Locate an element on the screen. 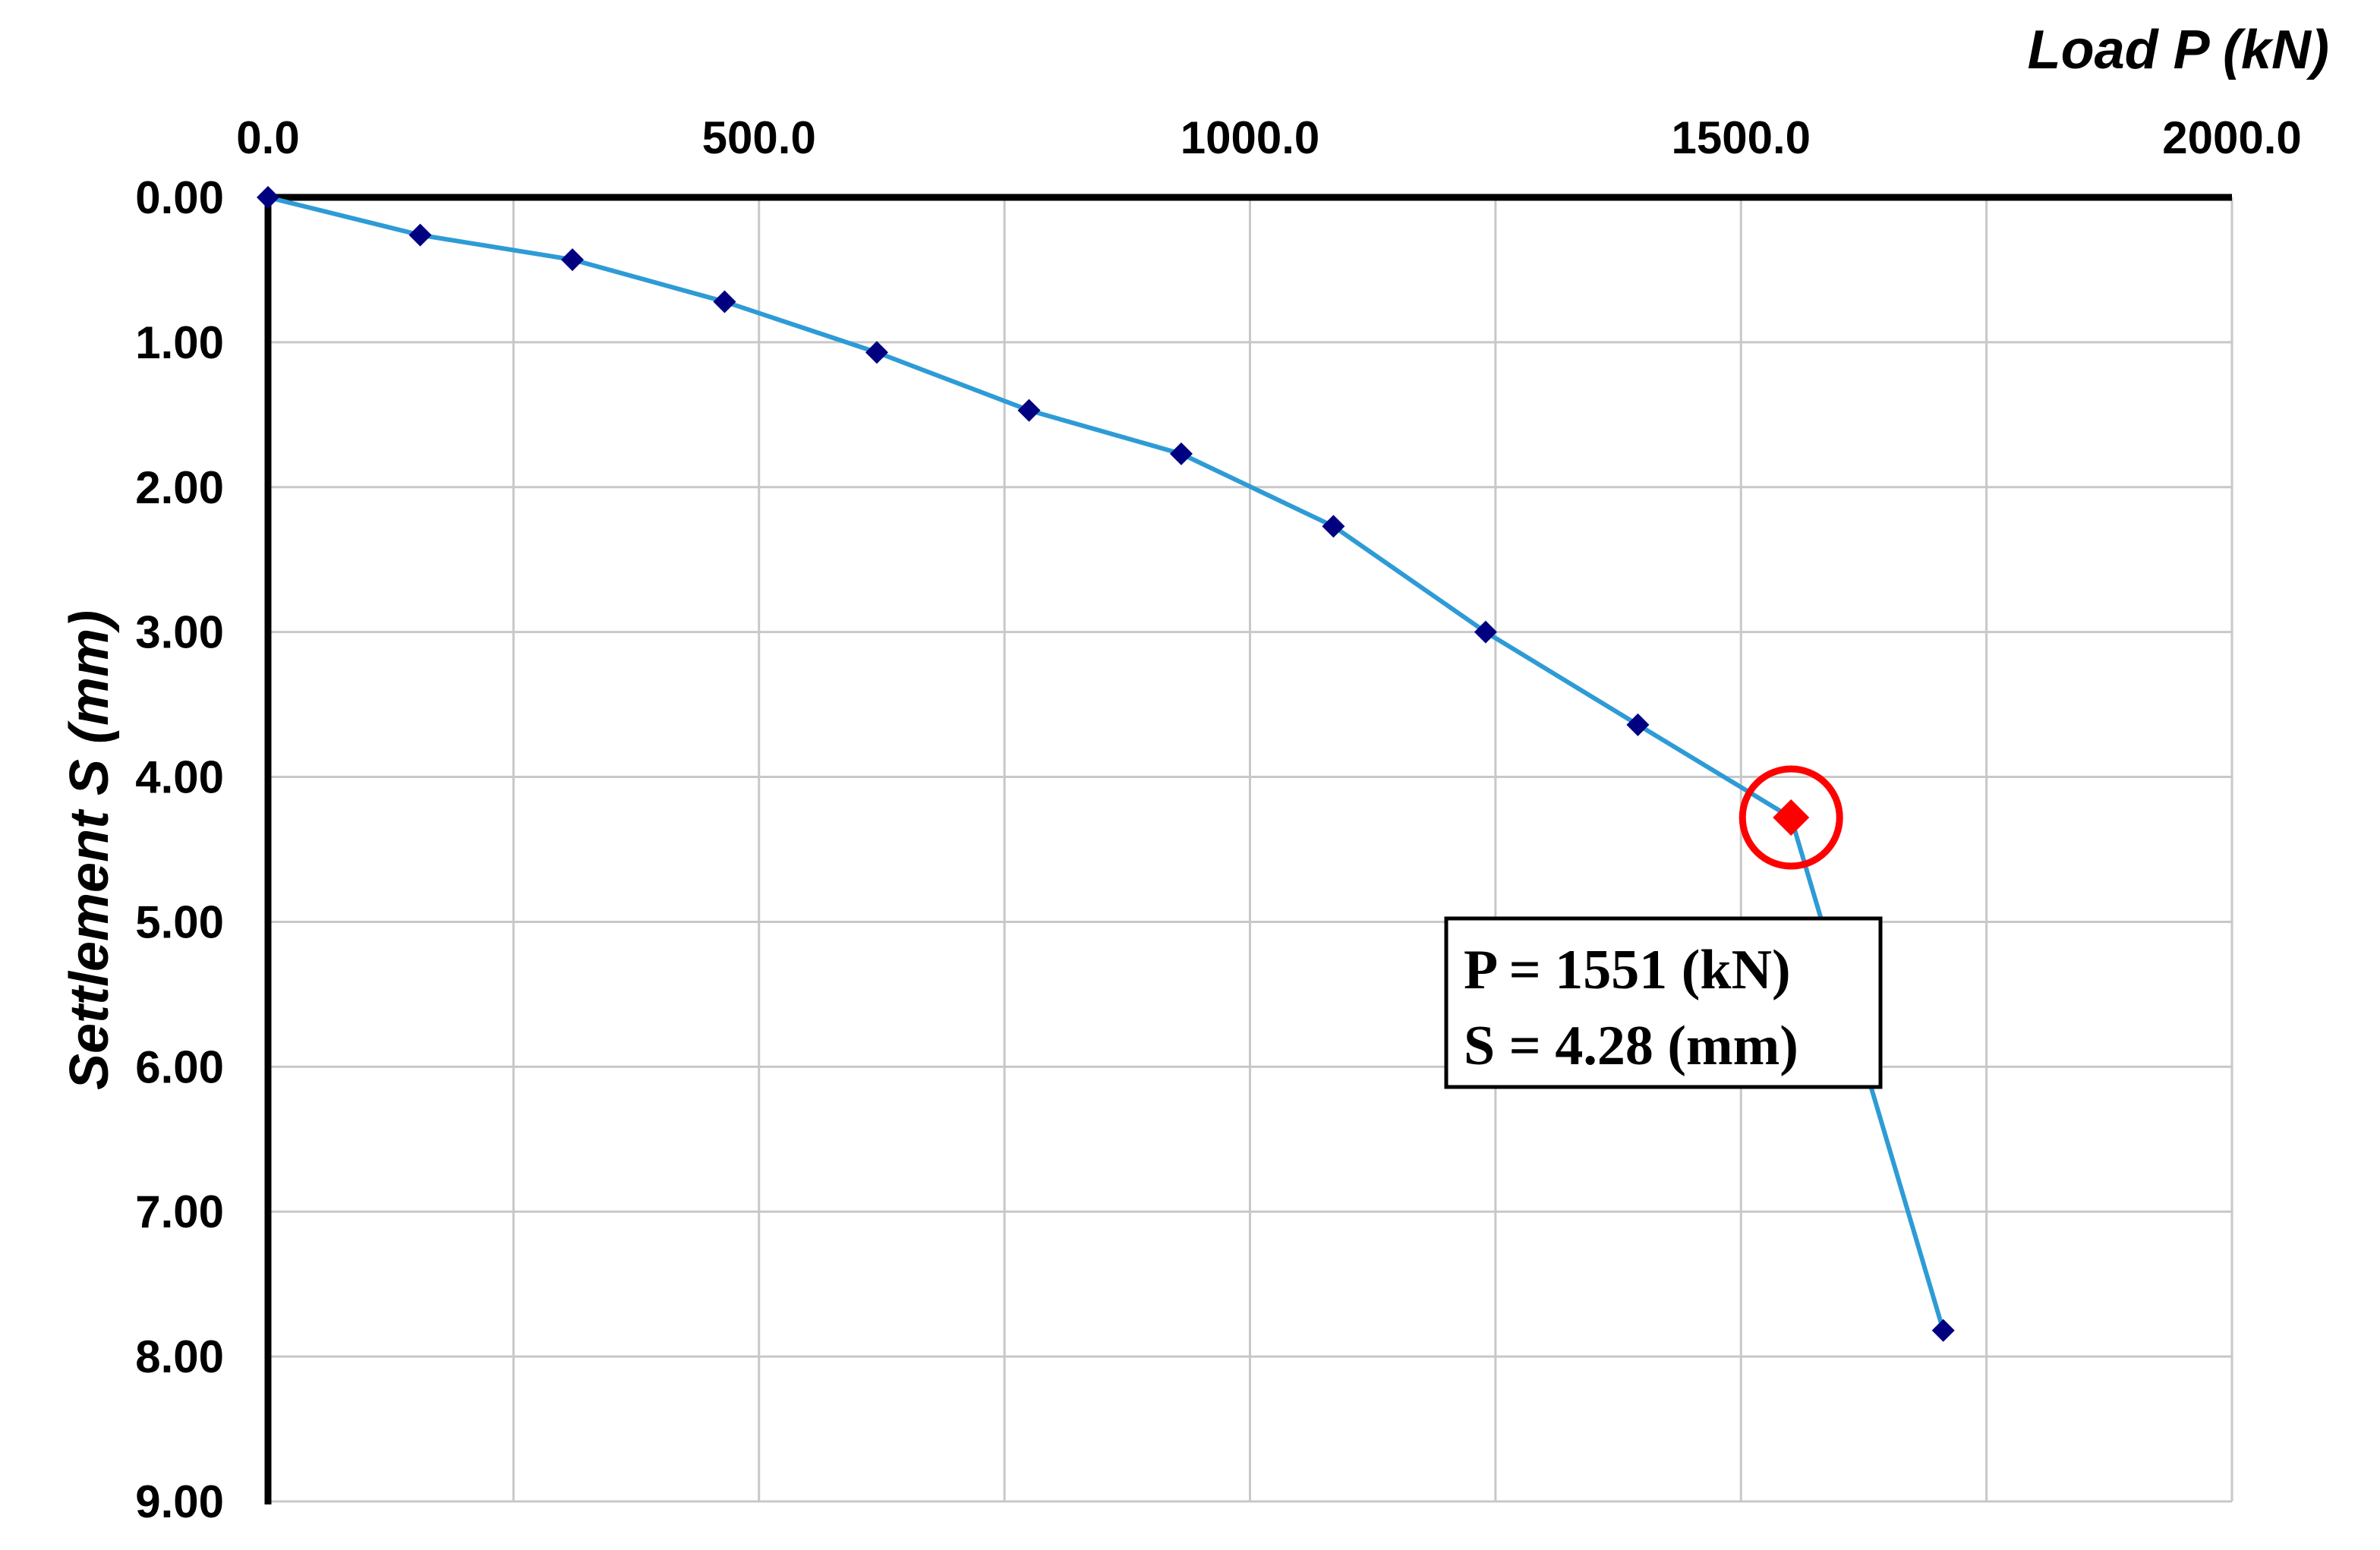 Image resolution: width=2380 pixels, height=1550 pixels. highlighted-data-point is located at coordinates (1791, 817).